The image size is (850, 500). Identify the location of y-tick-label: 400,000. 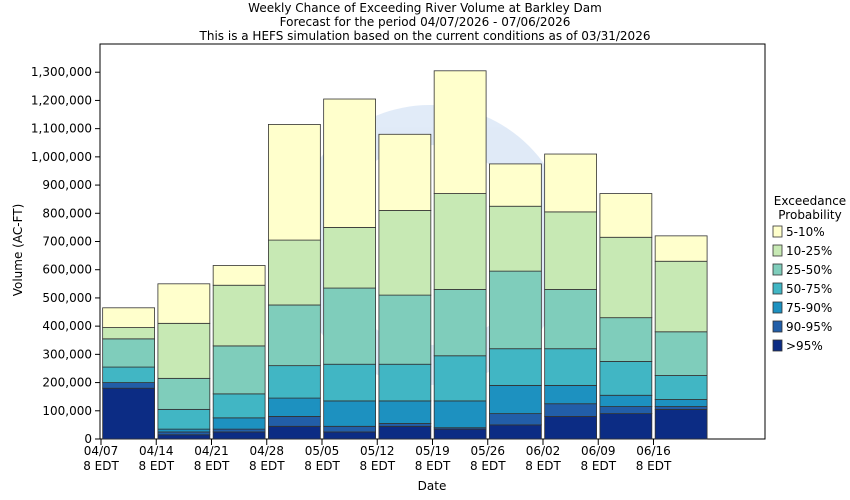
(67, 326).